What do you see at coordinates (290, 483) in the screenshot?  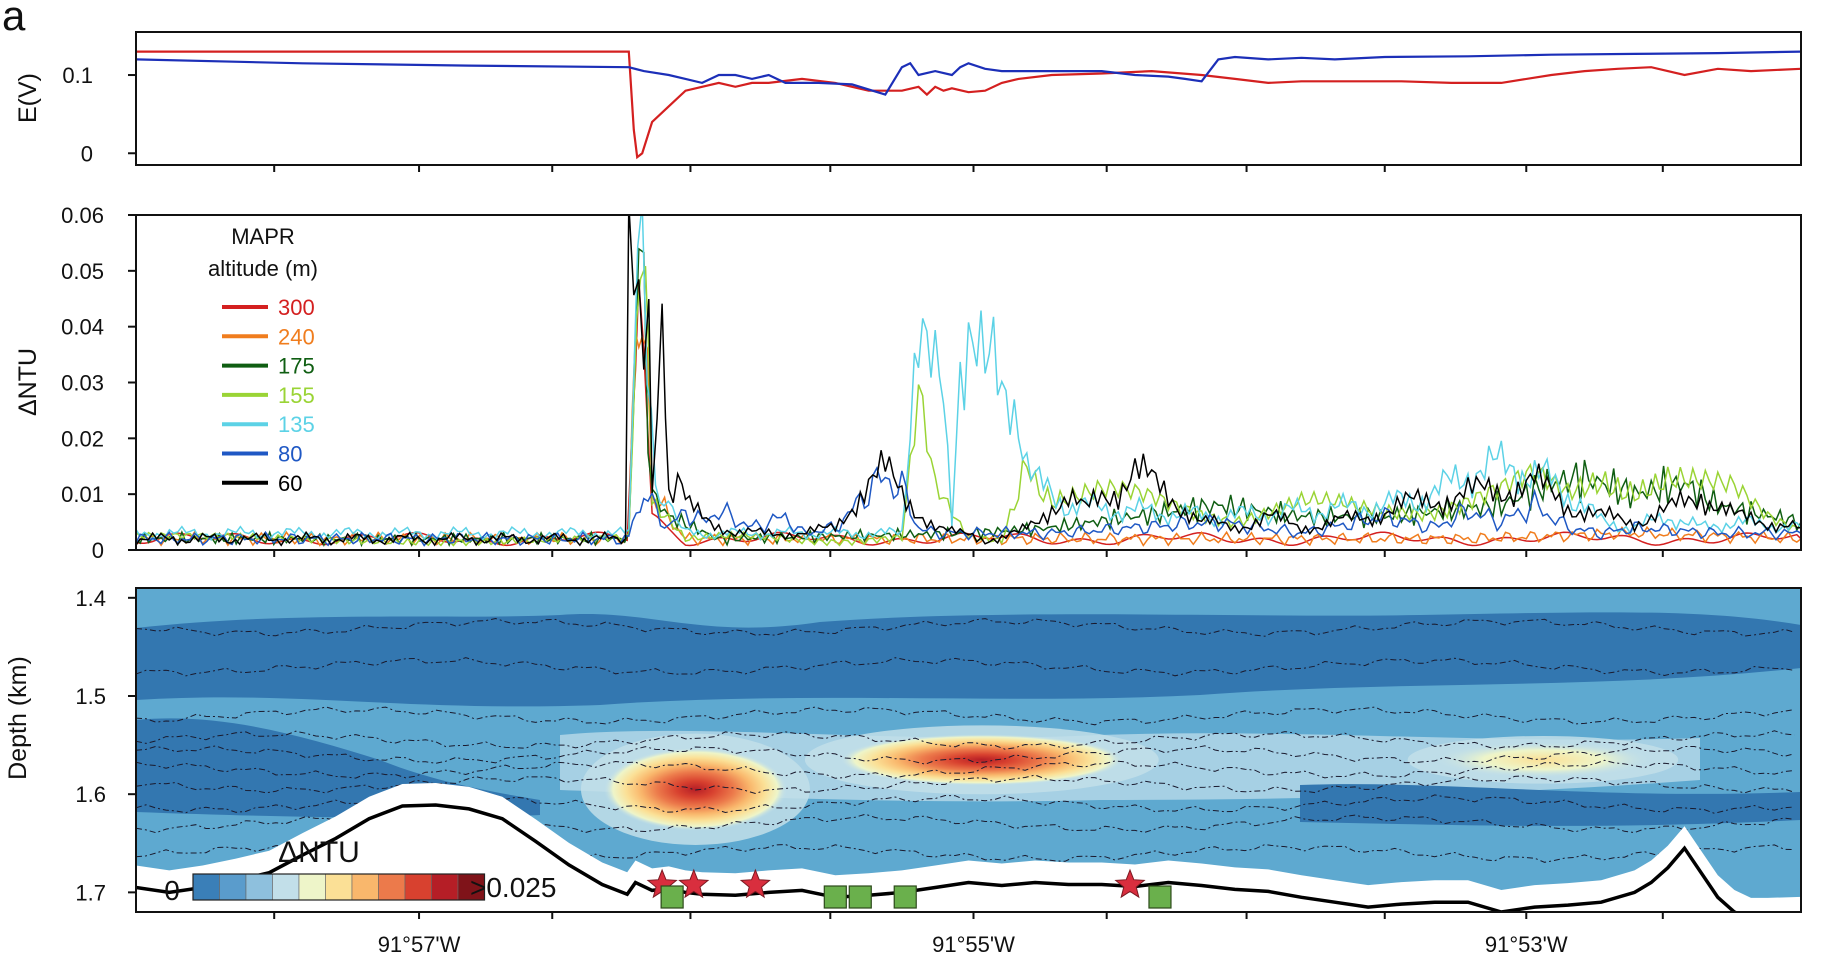 I see `legend-label-60: 60` at bounding box center [290, 483].